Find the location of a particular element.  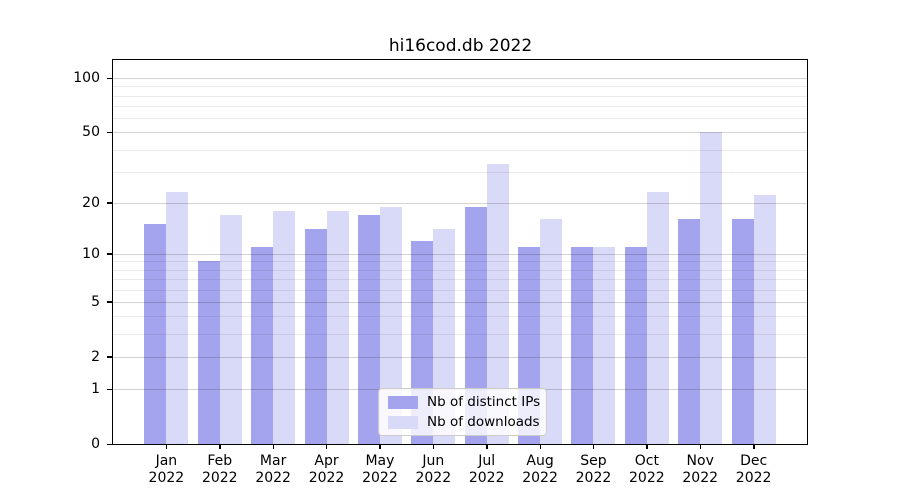

bar-distinct-ips-feb is located at coordinates (208, 352).